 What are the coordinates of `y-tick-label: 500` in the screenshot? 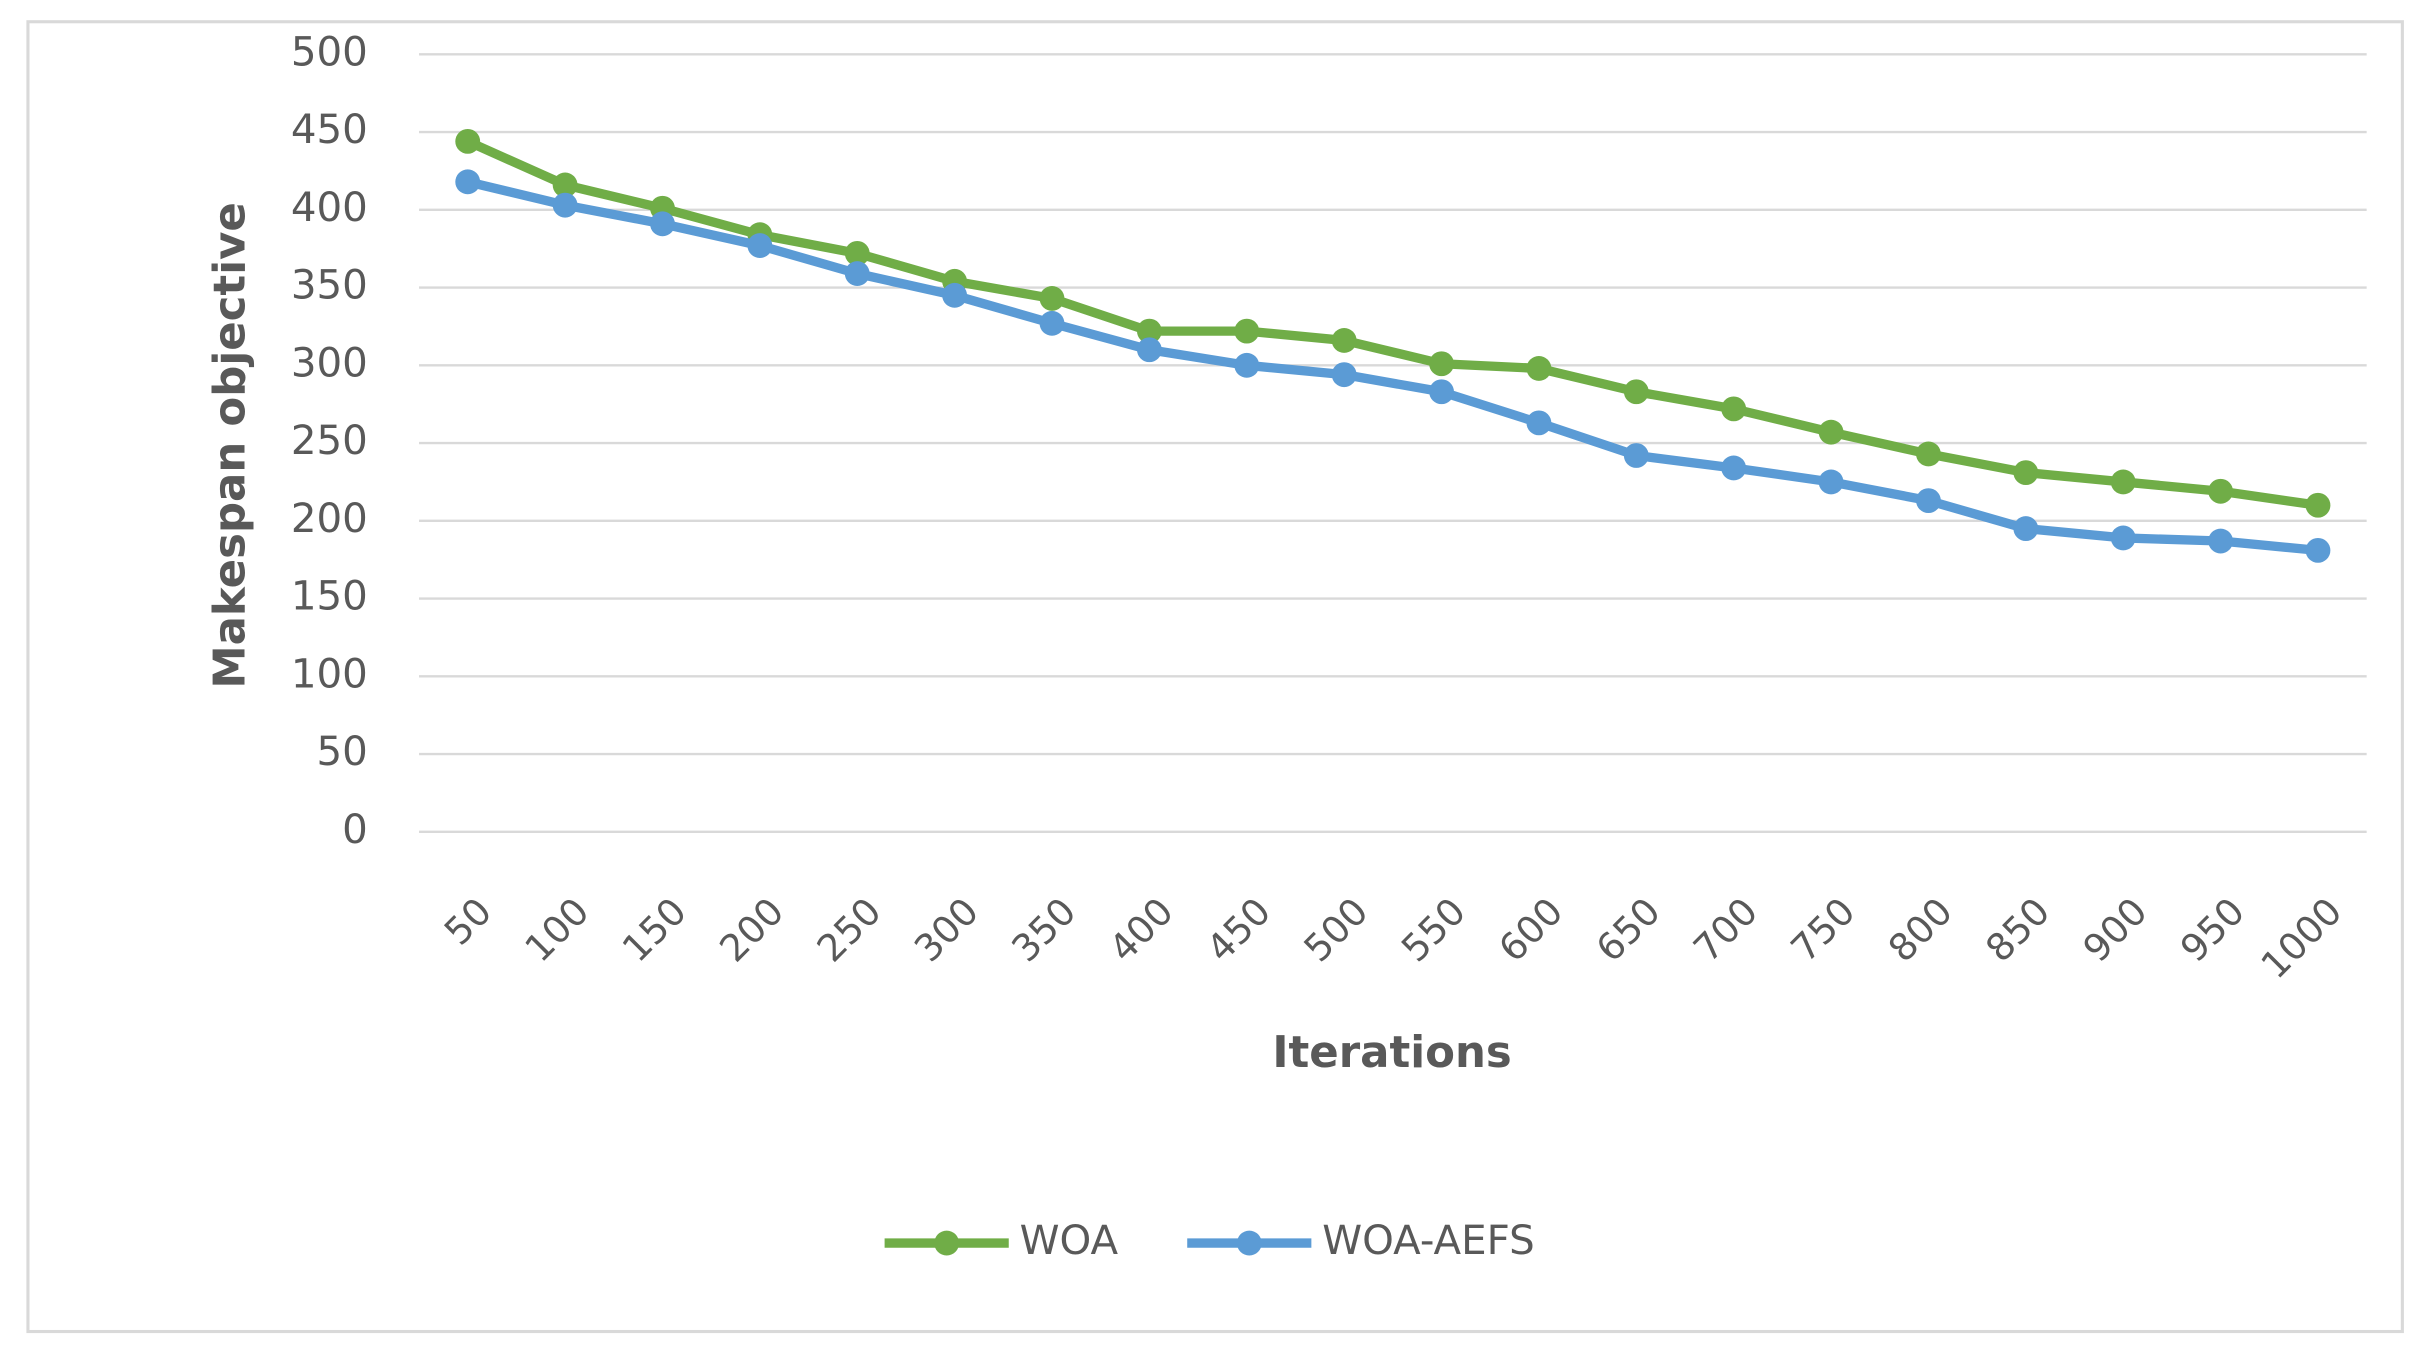 It's located at (329, 51).